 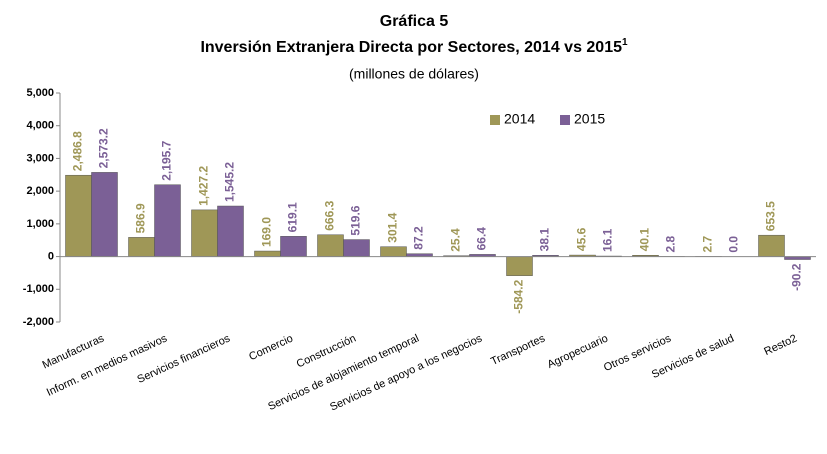 What do you see at coordinates (40, 93) in the screenshot?
I see `y-tick-label: 5,000` at bounding box center [40, 93].